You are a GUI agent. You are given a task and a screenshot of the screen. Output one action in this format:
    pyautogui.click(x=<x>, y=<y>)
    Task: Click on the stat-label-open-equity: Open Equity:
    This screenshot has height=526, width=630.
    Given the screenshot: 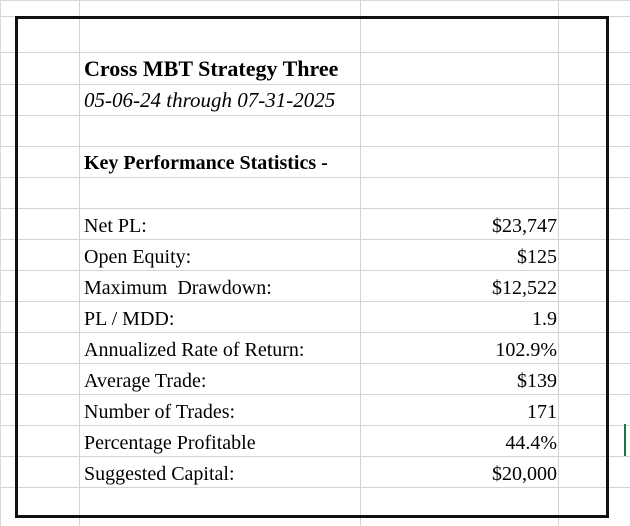 What is the action you would take?
    pyautogui.click(x=138, y=257)
    